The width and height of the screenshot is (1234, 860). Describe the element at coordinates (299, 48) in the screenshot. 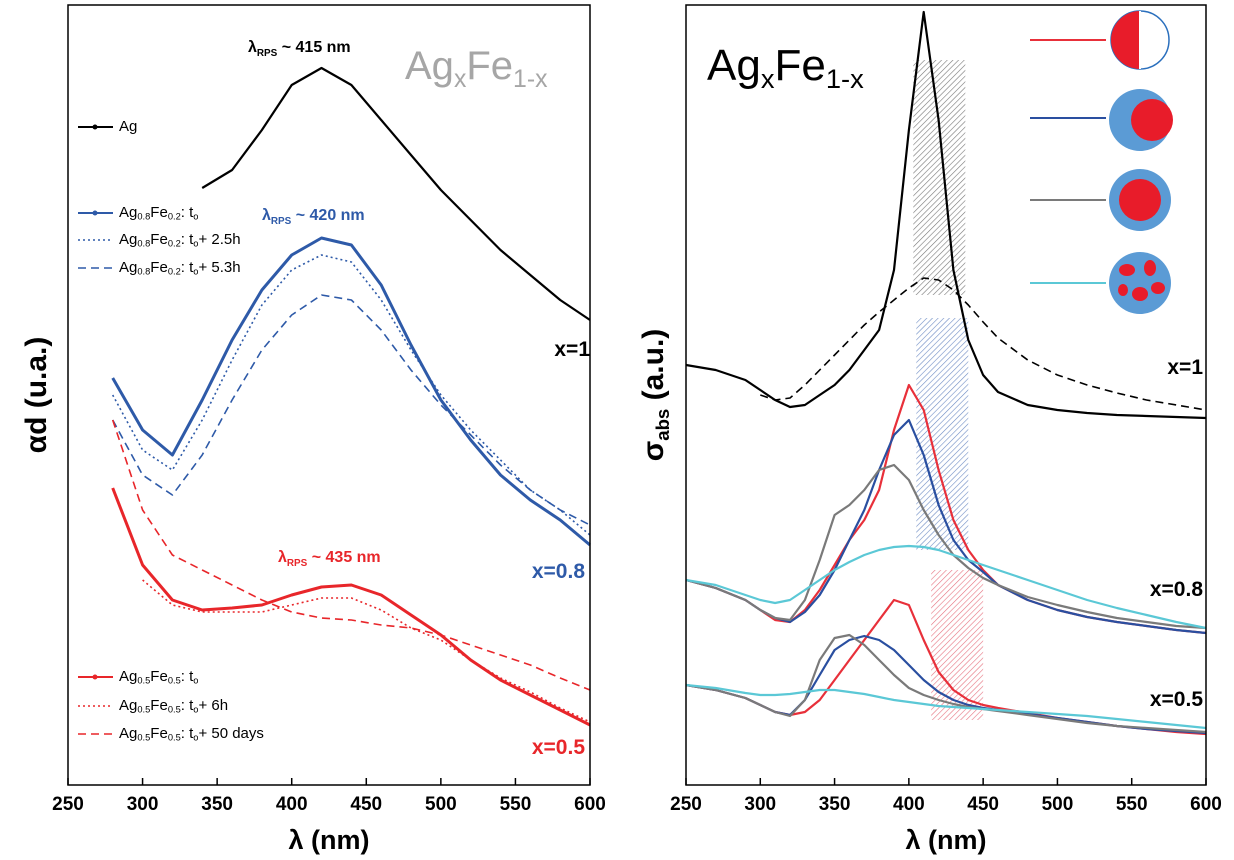

I see `annotation: λRPS ~ 415 nm` at that location.